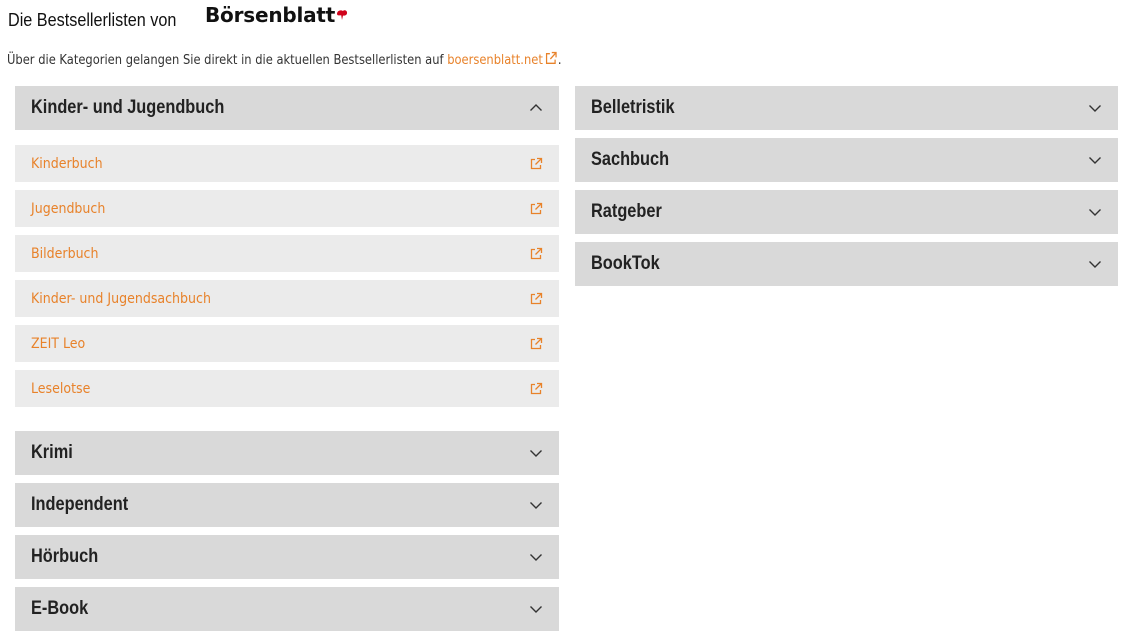  What do you see at coordinates (495, 60) in the screenshot?
I see `boersenblatt-link-label: boersenblatt.net` at bounding box center [495, 60].